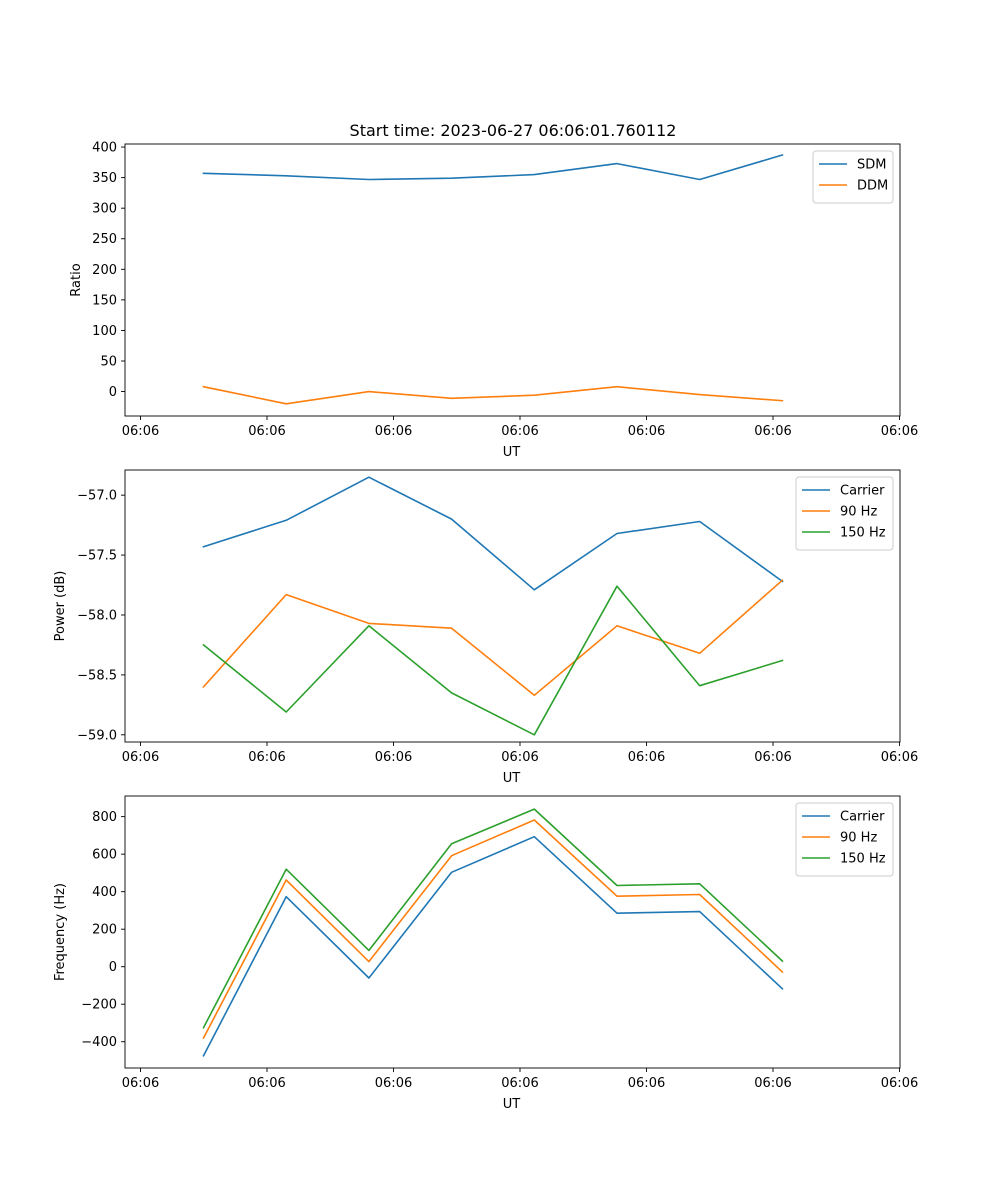 The image size is (1000, 1200). What do you see at coordinates (104, 300) in the screenshot?
I see `y-tick-label: 150` at bounding box center [104, 300].